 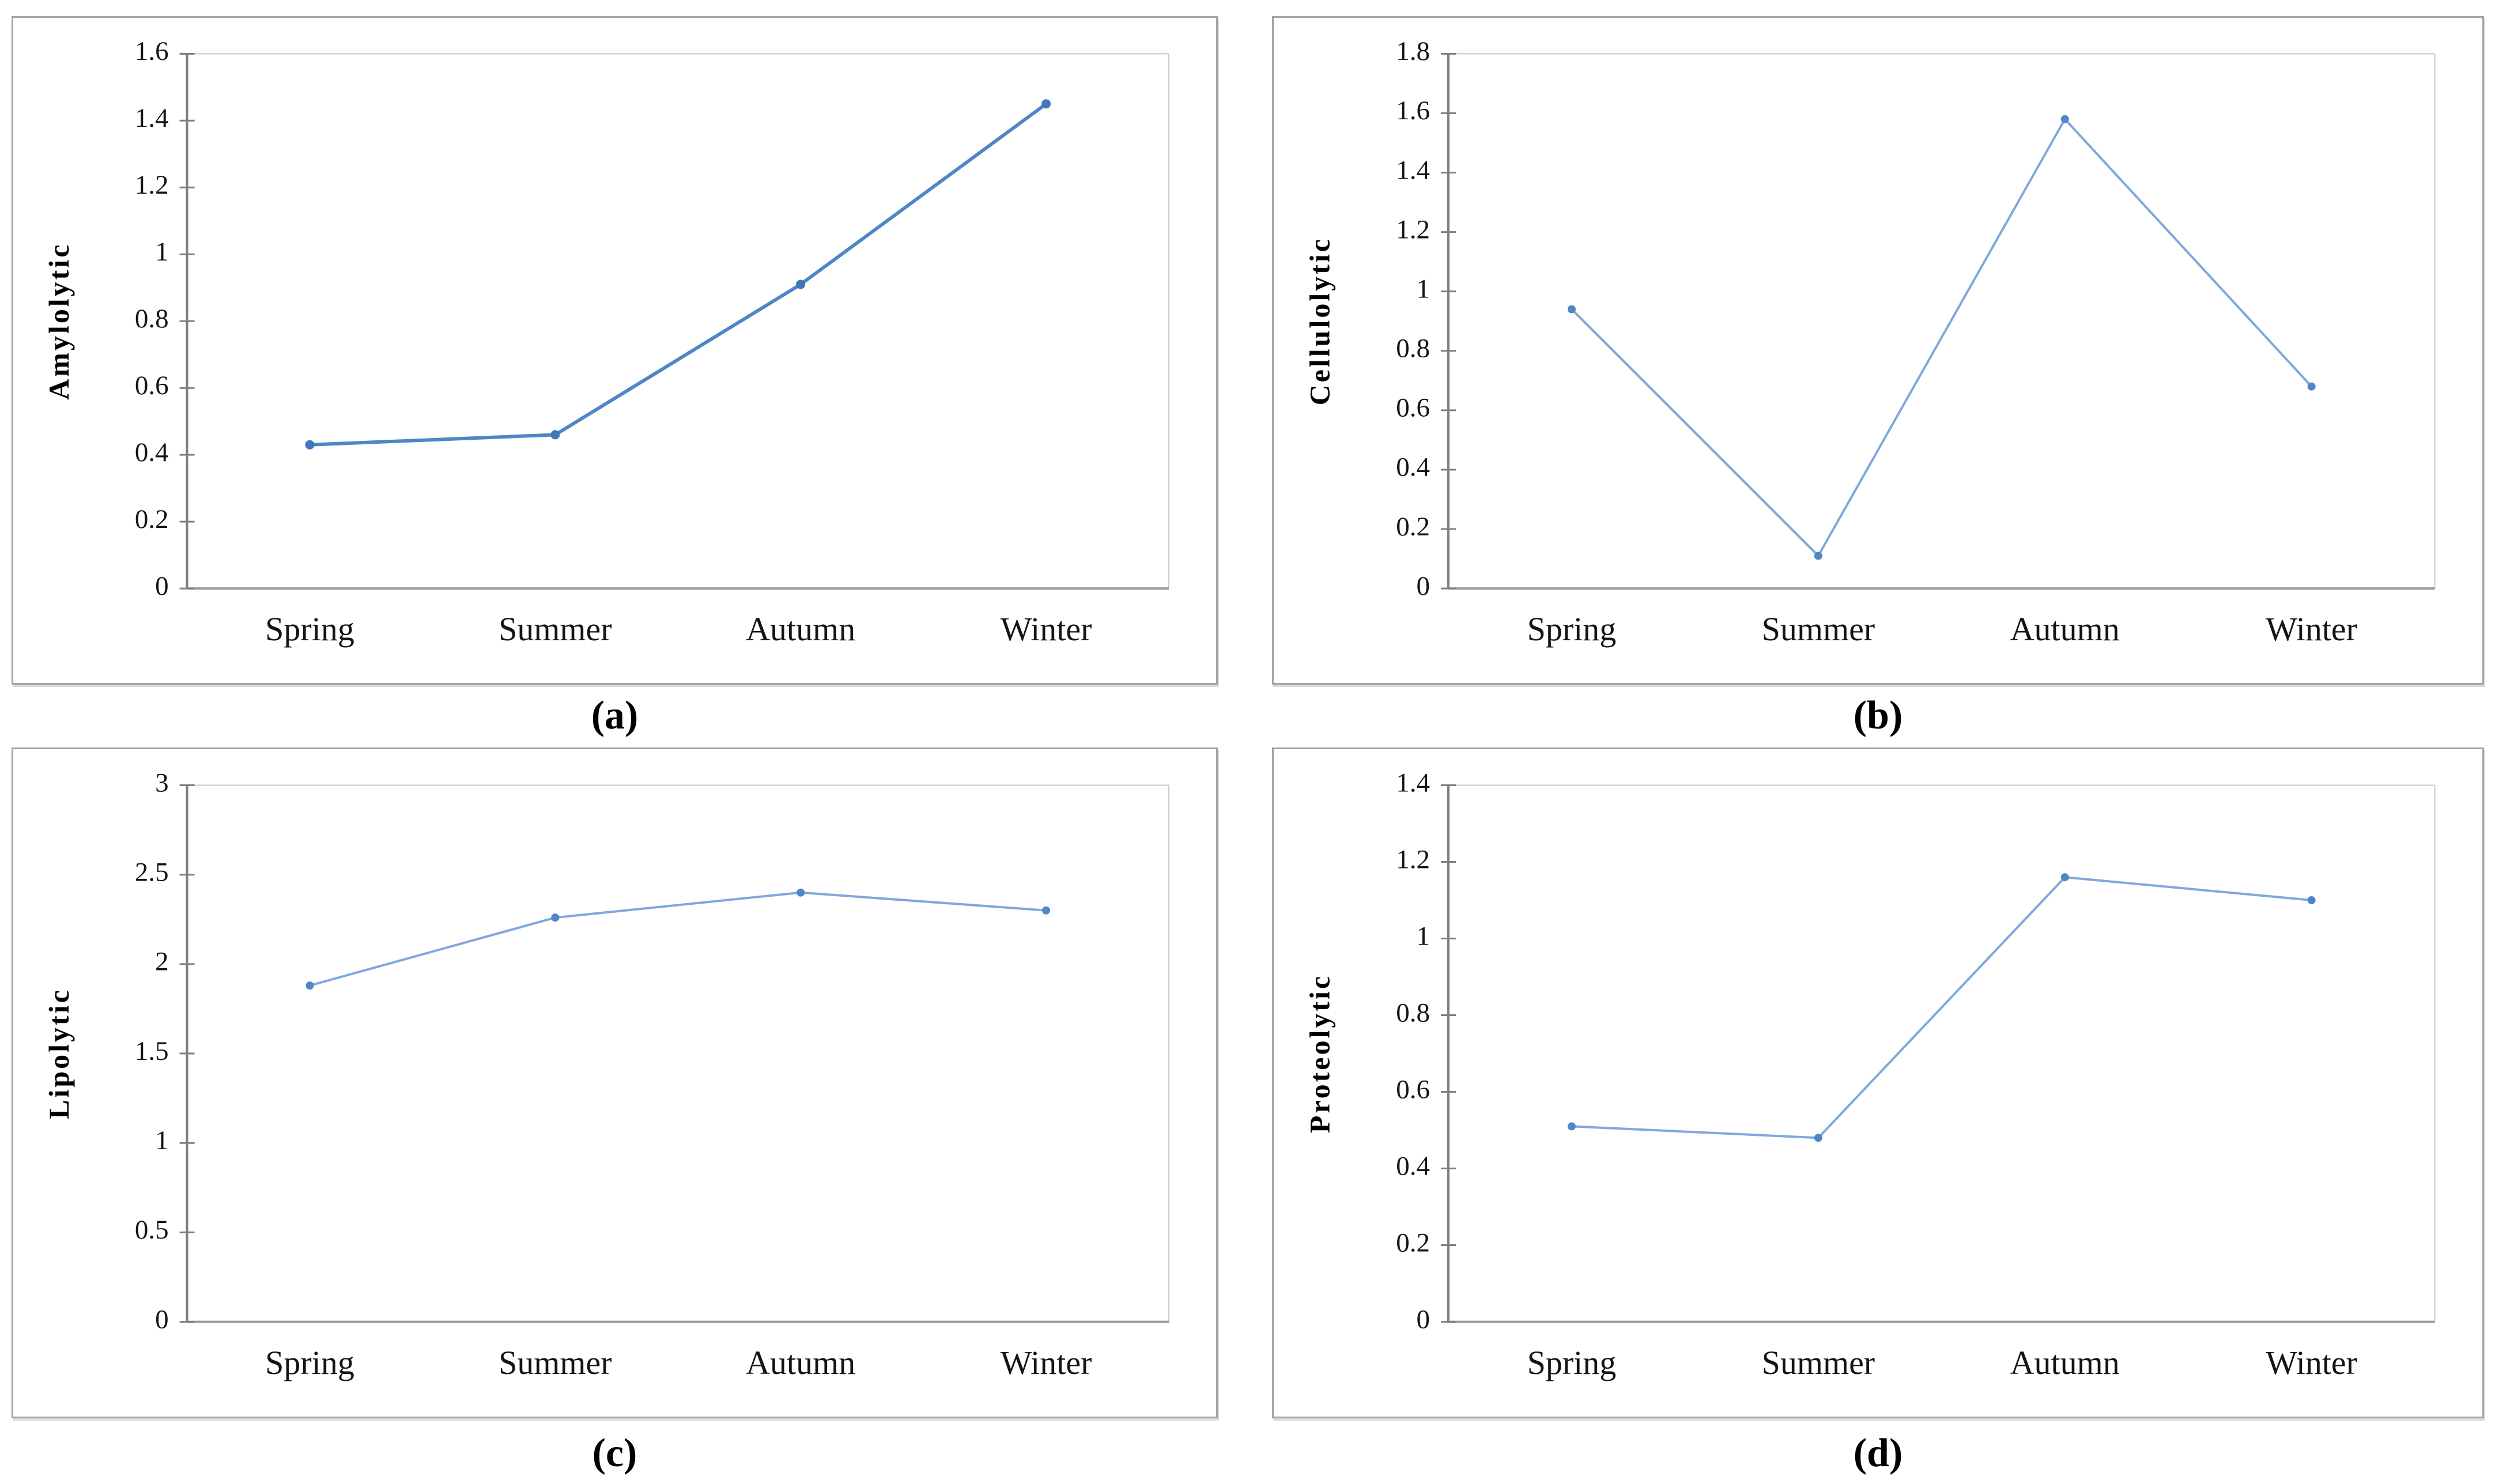 I want to click on y-axis-title: Lipolytic, so click(x=59, y=1053).